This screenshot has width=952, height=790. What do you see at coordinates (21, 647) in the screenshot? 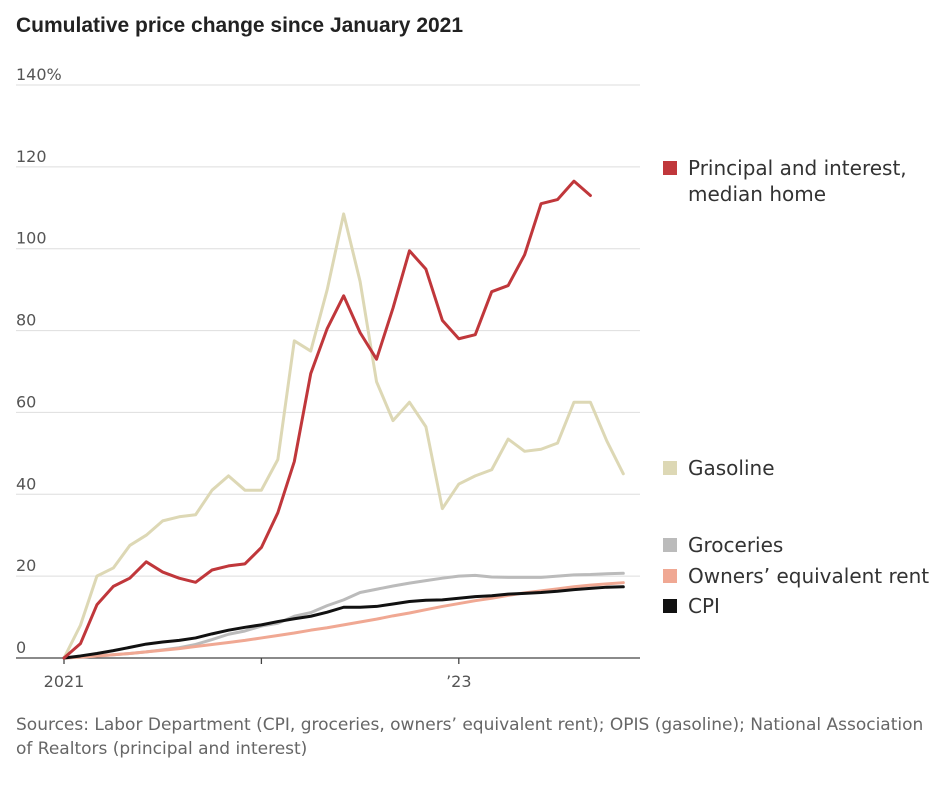
I see `y-tick-label: 0` at bounding box center [21, 647].